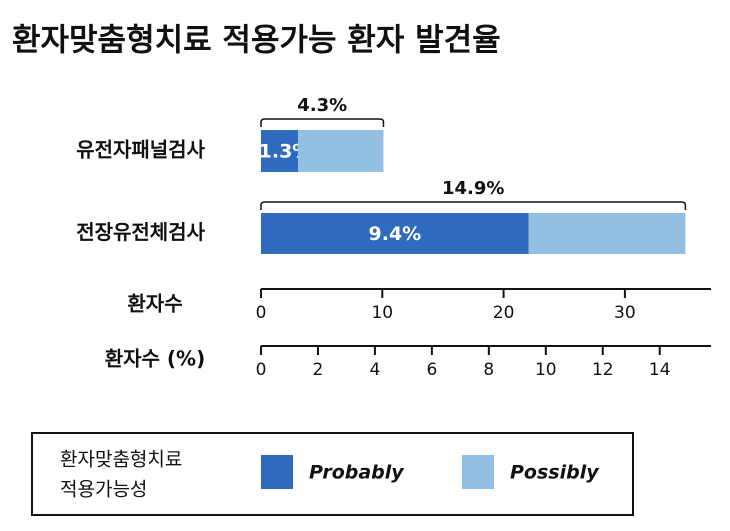 This screenshot has height=531, width=730. What do you see at coordinates (318, 370) in the screenshot?
I see `x-tick-label: 2` at bounding box center [318, 370].